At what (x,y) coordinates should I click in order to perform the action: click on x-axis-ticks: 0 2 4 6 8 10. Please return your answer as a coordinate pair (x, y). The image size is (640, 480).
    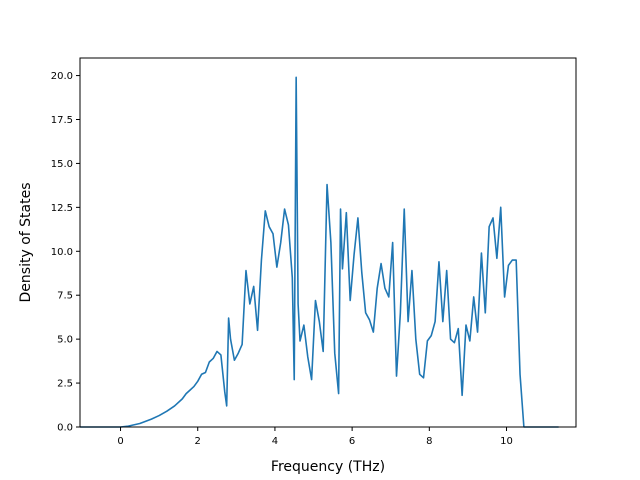
    Looking at the image, I should click on (315, 437).